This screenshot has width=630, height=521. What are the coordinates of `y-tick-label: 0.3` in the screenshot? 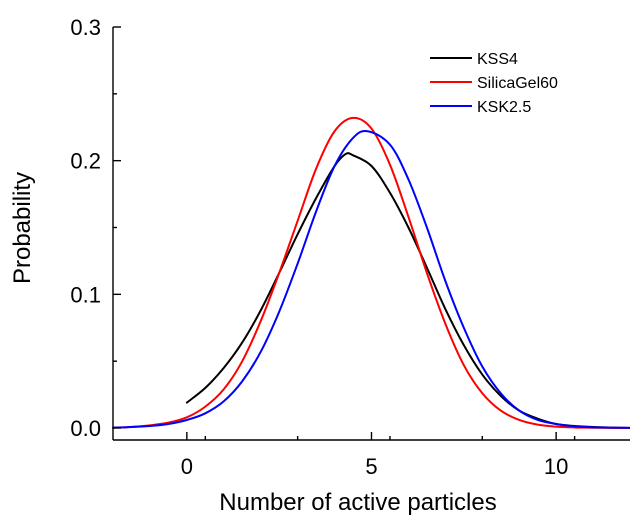 It's located at (85, 27).